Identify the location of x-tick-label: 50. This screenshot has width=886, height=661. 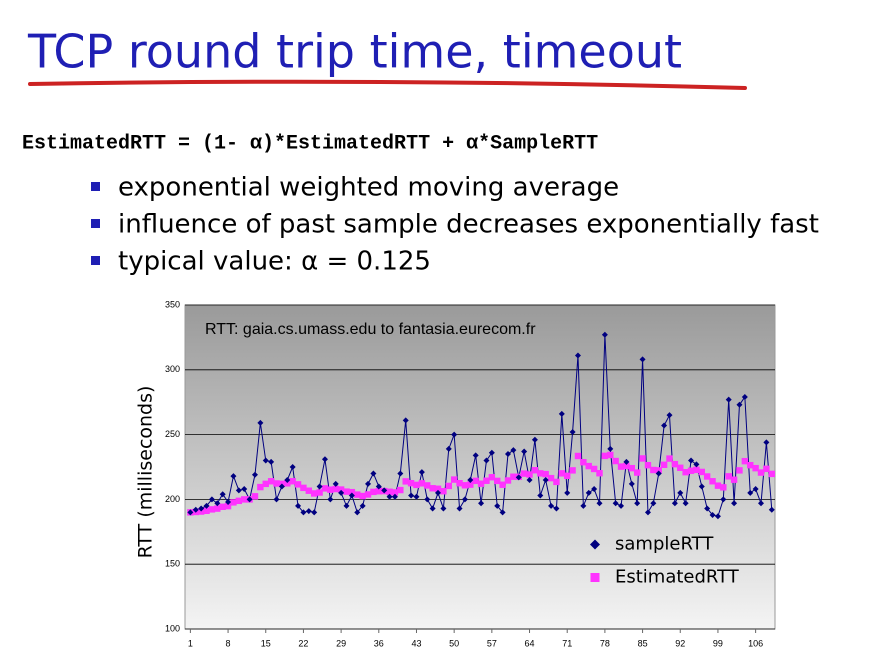
(454, 643).